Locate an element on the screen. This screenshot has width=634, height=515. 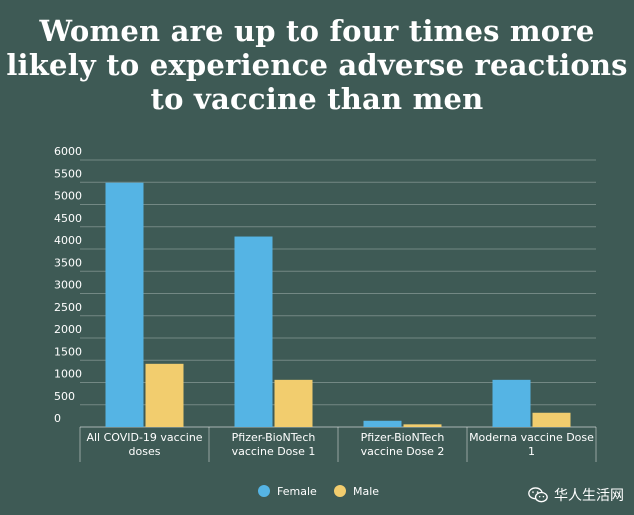
chart-title-line-3: to vaccine than men is located at coordinates (317, 99).